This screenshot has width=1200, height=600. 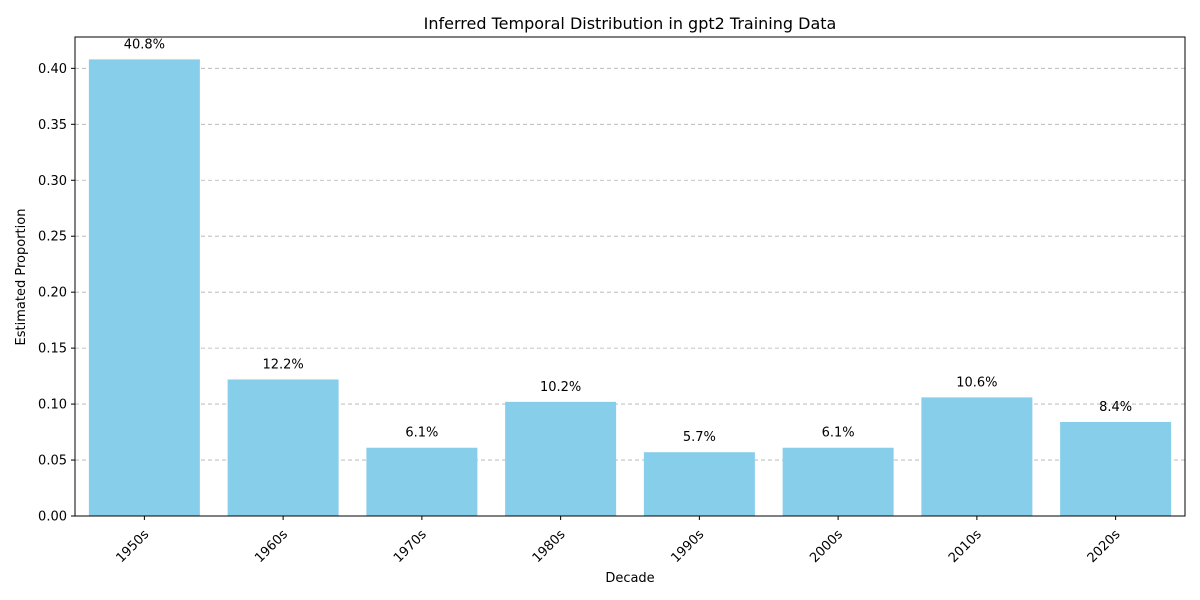 I want to click on y-tick-label: 0.05, so click(x=52, y=461).